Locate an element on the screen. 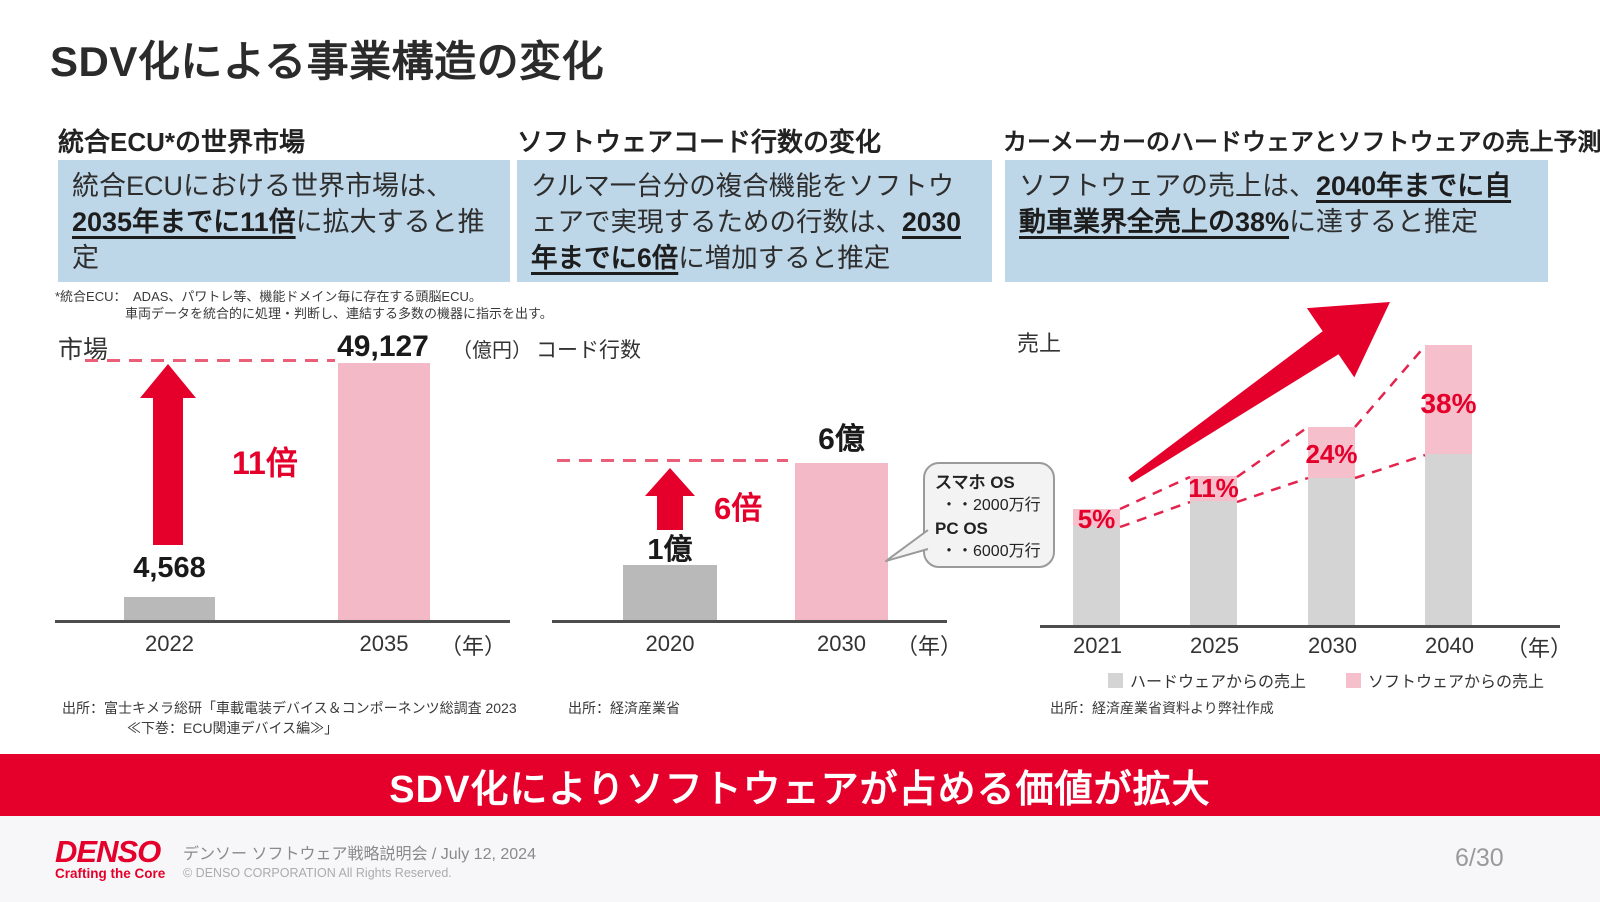 This screenshot has width=1600, height=902. key-message-text: SDV化によりソフトウェアが占める価値が拡大 is located at coordinates (800, 789).